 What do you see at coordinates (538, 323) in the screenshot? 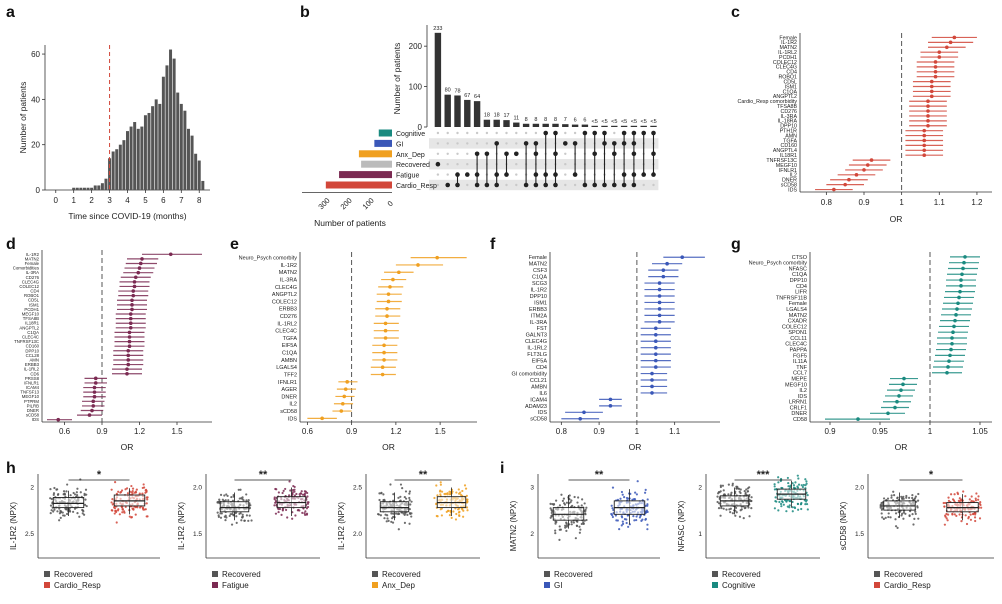
I see `row-label: IL-3RA` at bounding box center [538, 323].